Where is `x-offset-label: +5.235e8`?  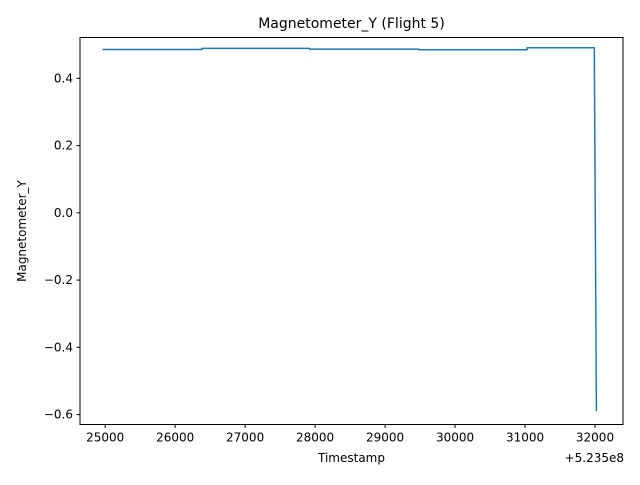 x-offset-label: +5.235e8 is located at coordinates (594, 458).